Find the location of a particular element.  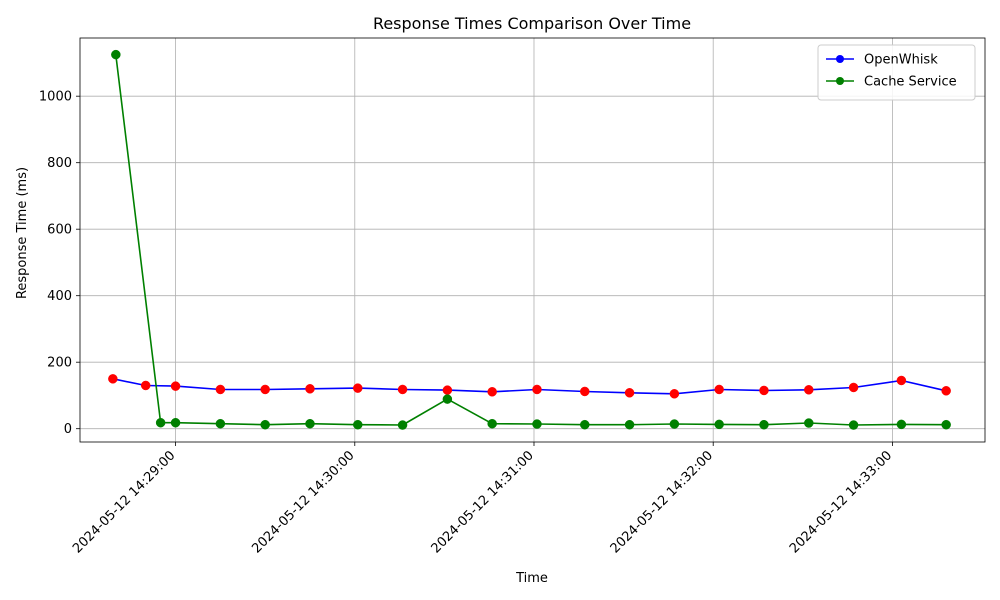

series-line-openwhisk is located at coordinates (529, 386).